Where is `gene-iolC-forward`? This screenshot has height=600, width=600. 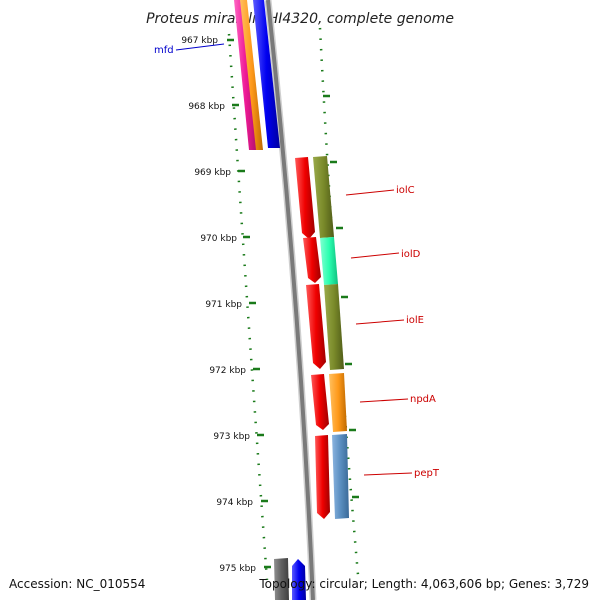 gene-iolC-forward is located at coordinates (305, 198).